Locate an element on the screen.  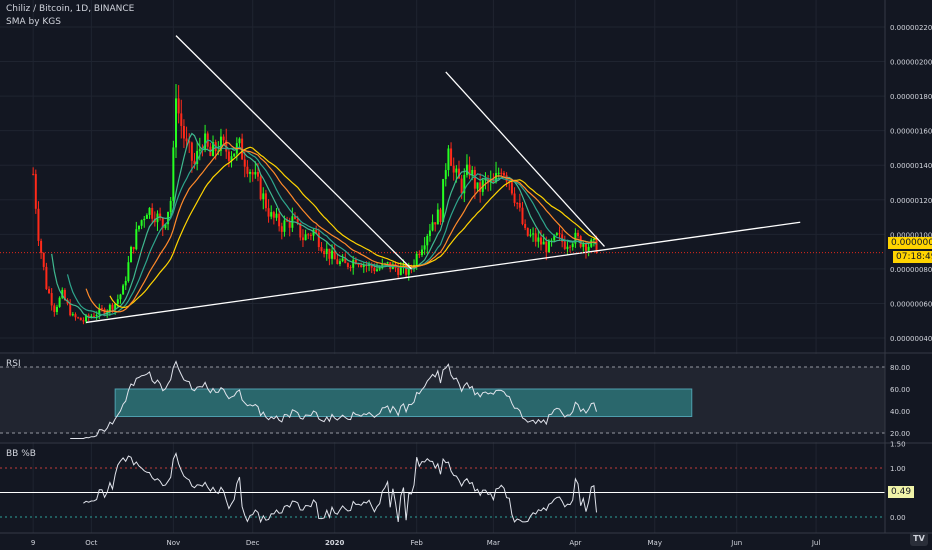
y-tick-label: 0.00000060 is located at coordinates (911, 304).